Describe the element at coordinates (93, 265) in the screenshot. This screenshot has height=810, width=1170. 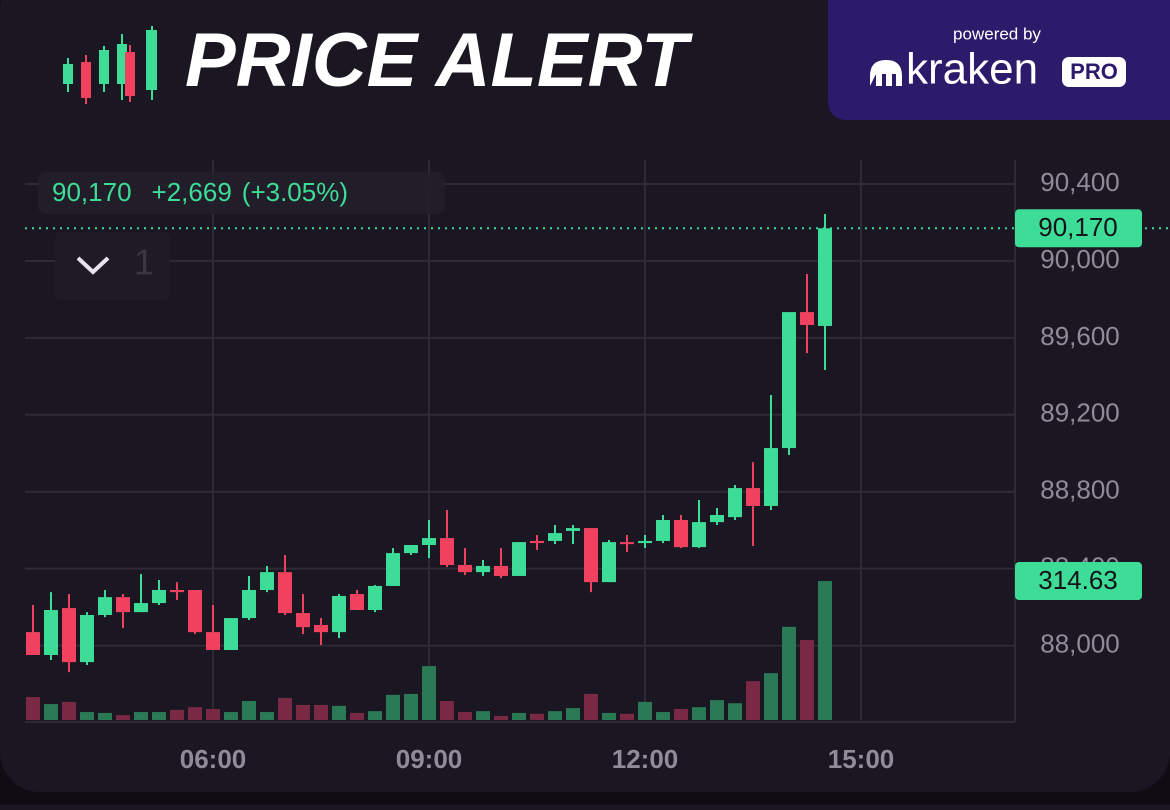
I see `chevron` at that location.